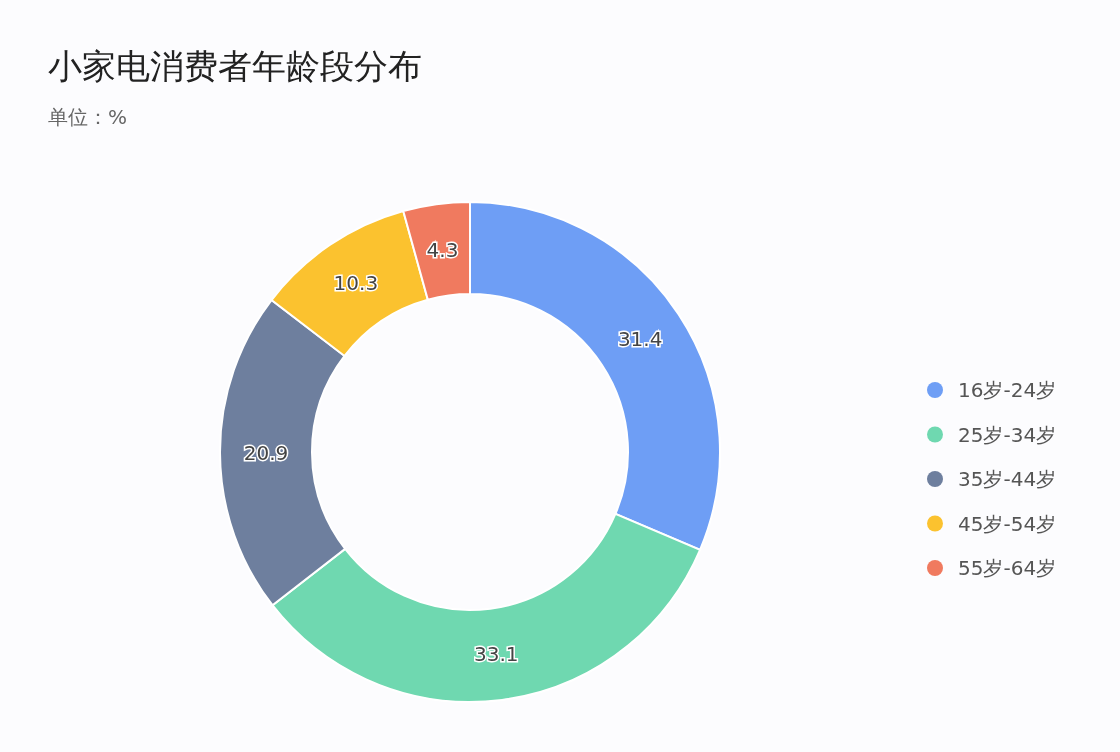 This screenshot has width=1120, height=752. I want to click on legend-label: 35岁-44岁, so click(1007, 479).